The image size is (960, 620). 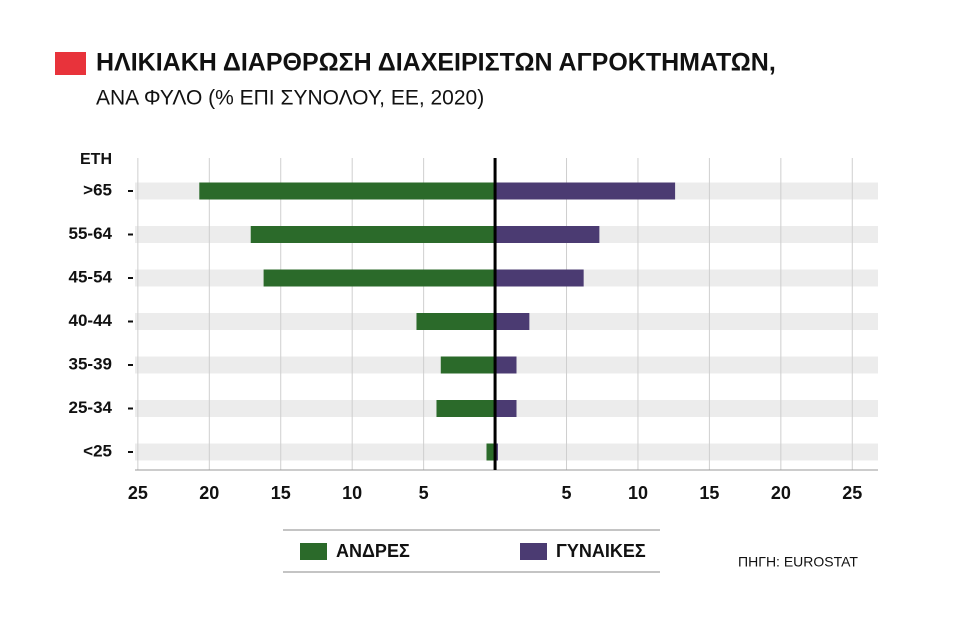 I want to click on y-tick-label: 40-44, so click(x=91, y=320).